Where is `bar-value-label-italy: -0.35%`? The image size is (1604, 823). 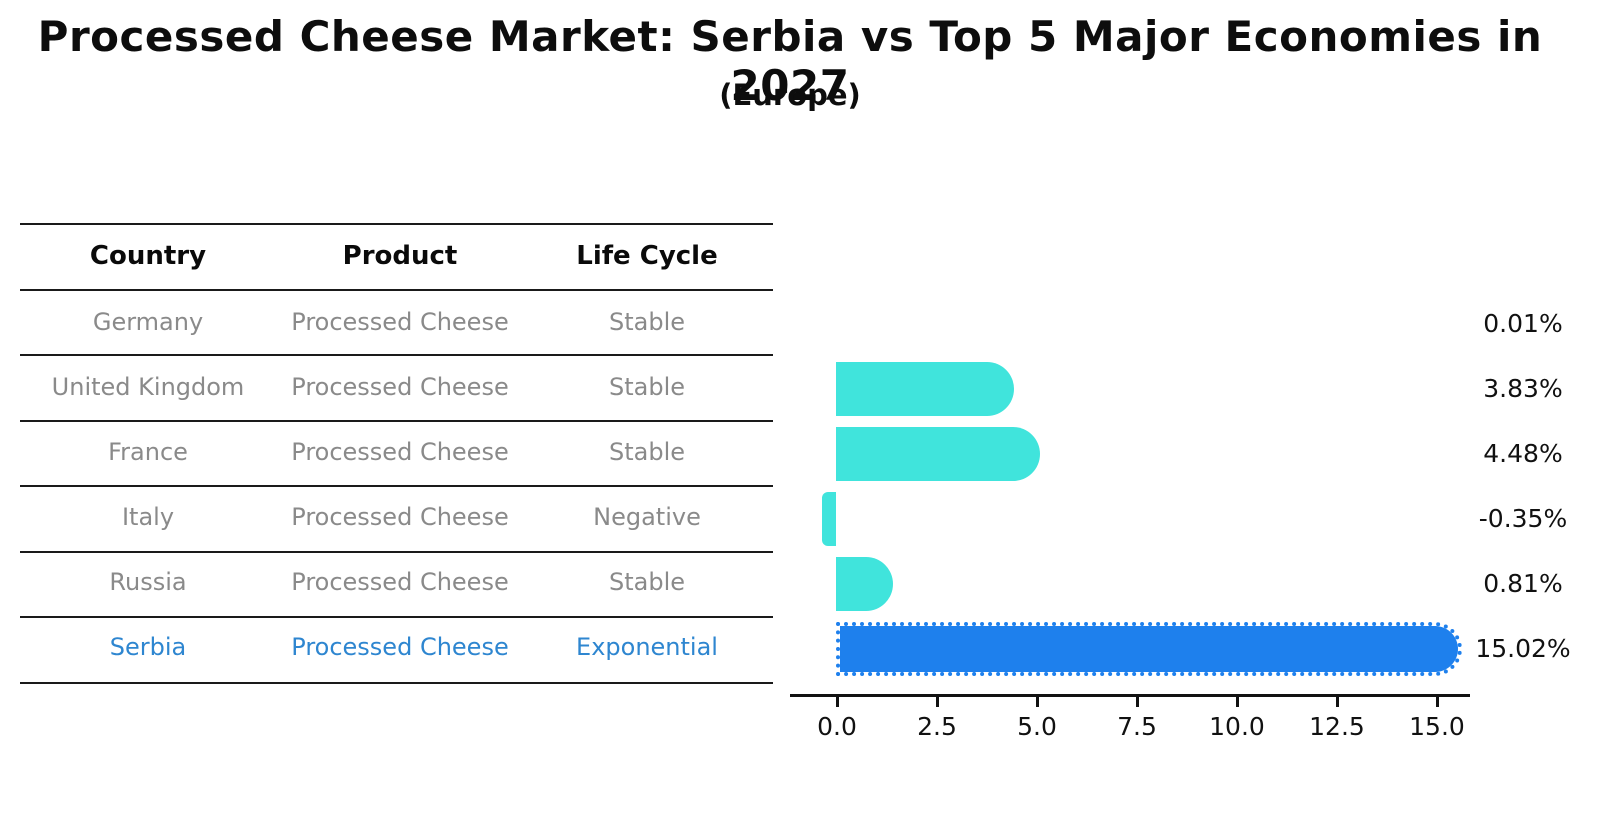 bar-value-label-italy: -0.35% is located at coordinates (1523, 518).